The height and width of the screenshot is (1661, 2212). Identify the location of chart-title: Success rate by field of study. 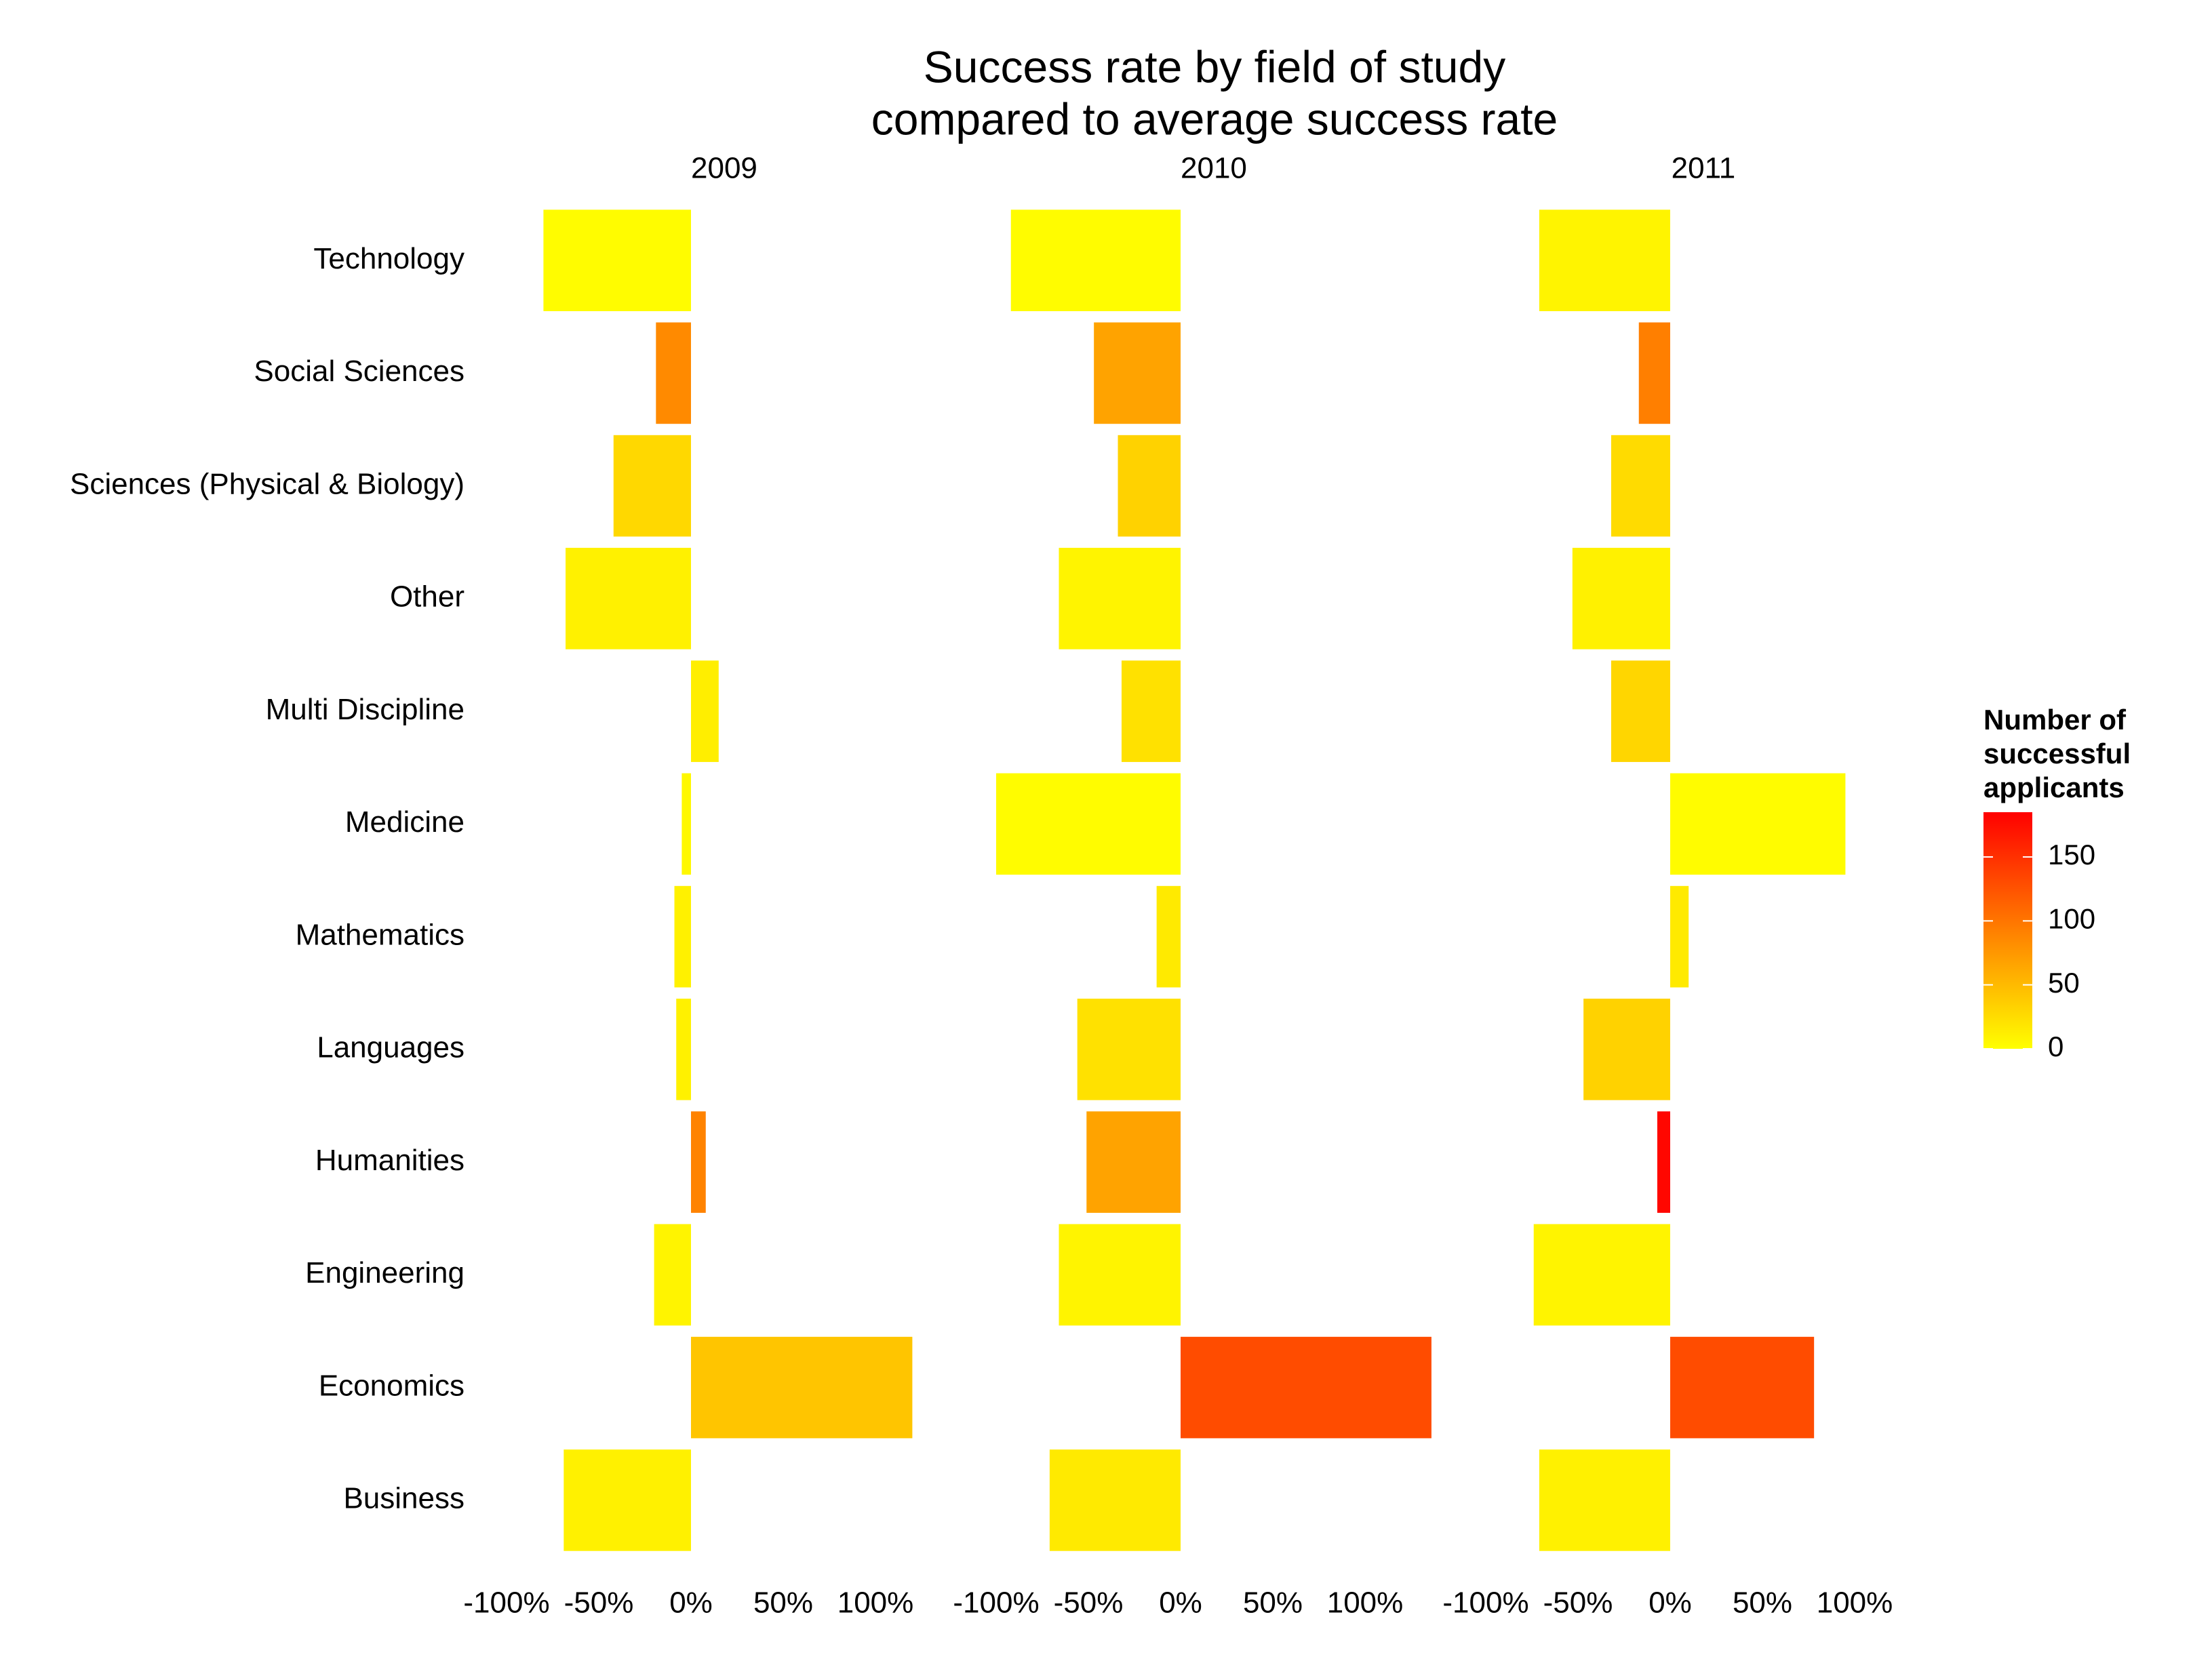
(1214, 66).